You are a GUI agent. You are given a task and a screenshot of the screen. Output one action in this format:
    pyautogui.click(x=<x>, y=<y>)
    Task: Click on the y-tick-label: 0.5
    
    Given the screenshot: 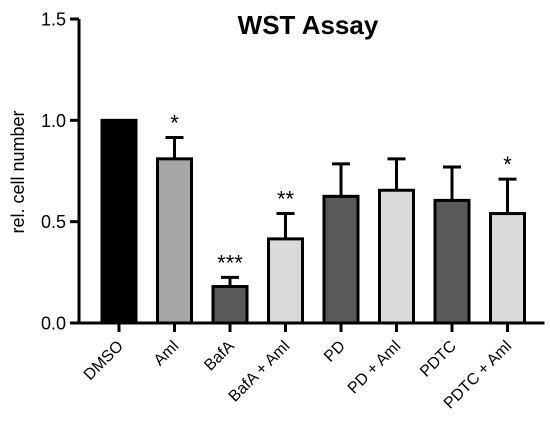 What is the action you would take?
    pyautogui.click(x=53, y=222)
    